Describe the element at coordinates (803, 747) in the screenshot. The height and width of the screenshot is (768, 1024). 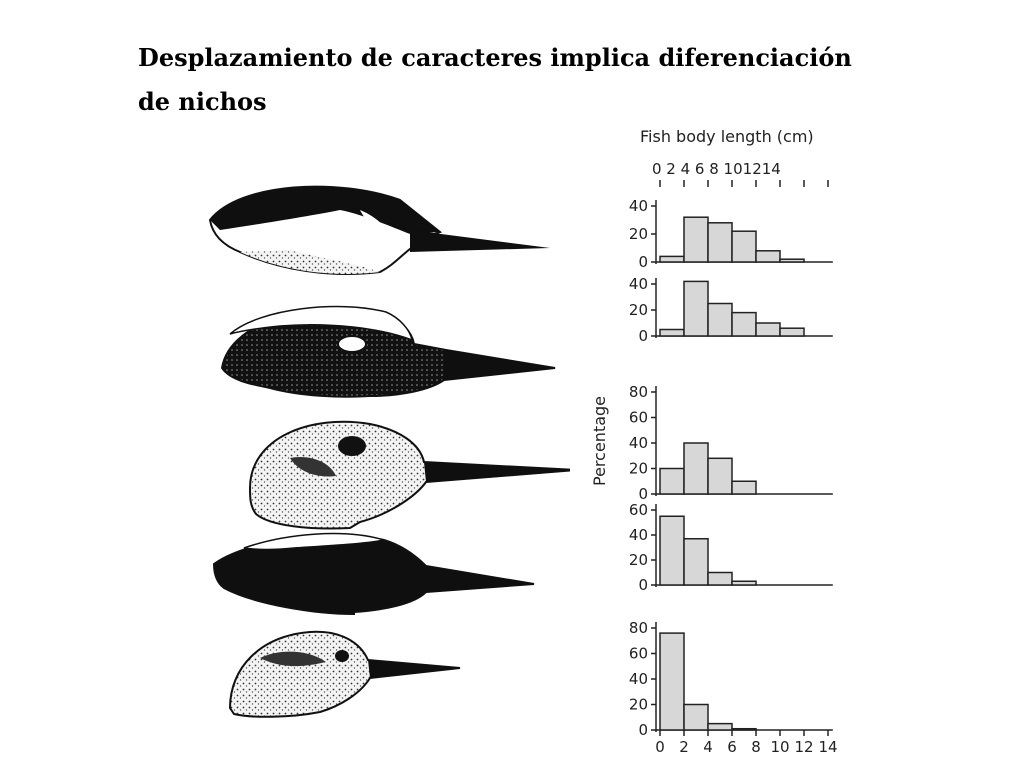
I see `x-tick-label-bottom: 12` at that location.